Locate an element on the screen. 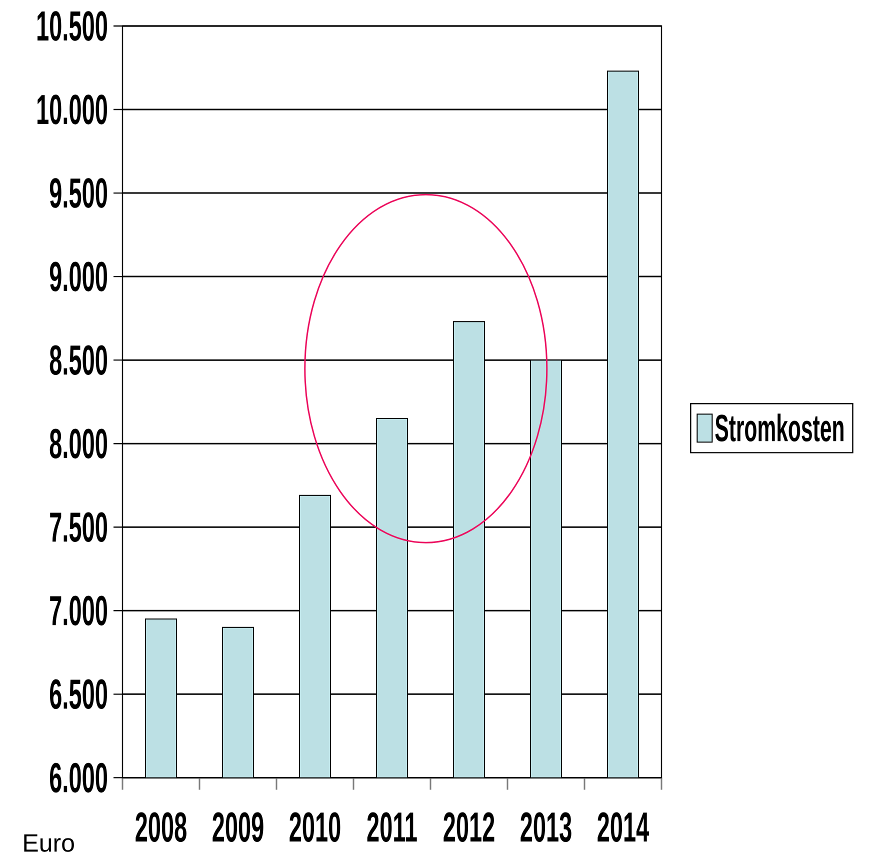  y-tick-label: 6.500 is located at coordinates (78, 694).